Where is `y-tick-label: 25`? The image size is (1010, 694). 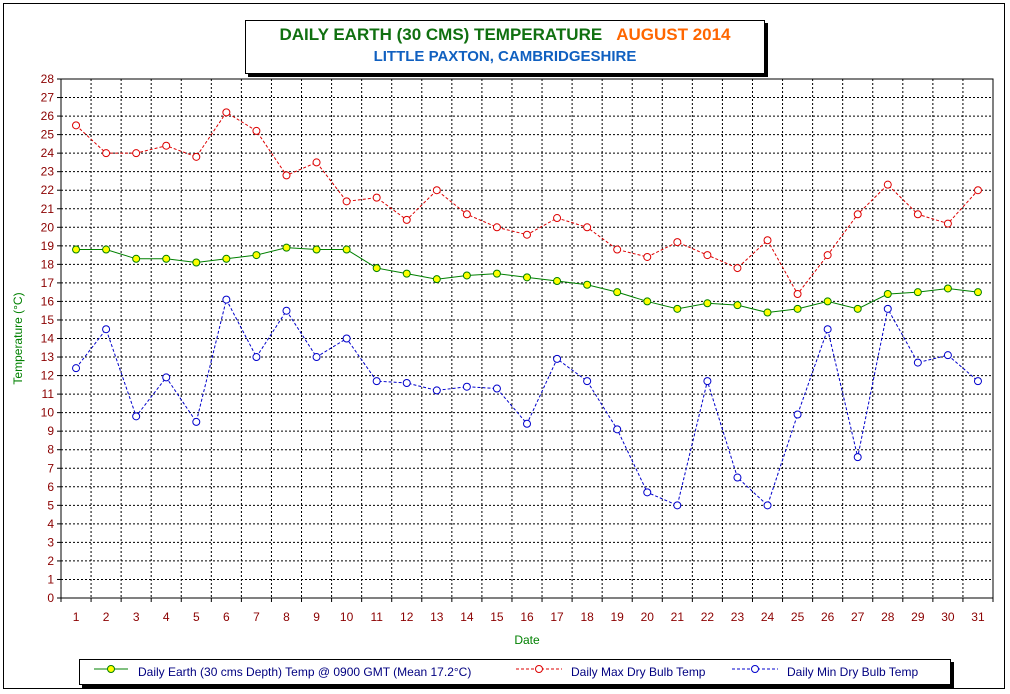
y-tick-label: 25 is located at coordinates (48, 135).